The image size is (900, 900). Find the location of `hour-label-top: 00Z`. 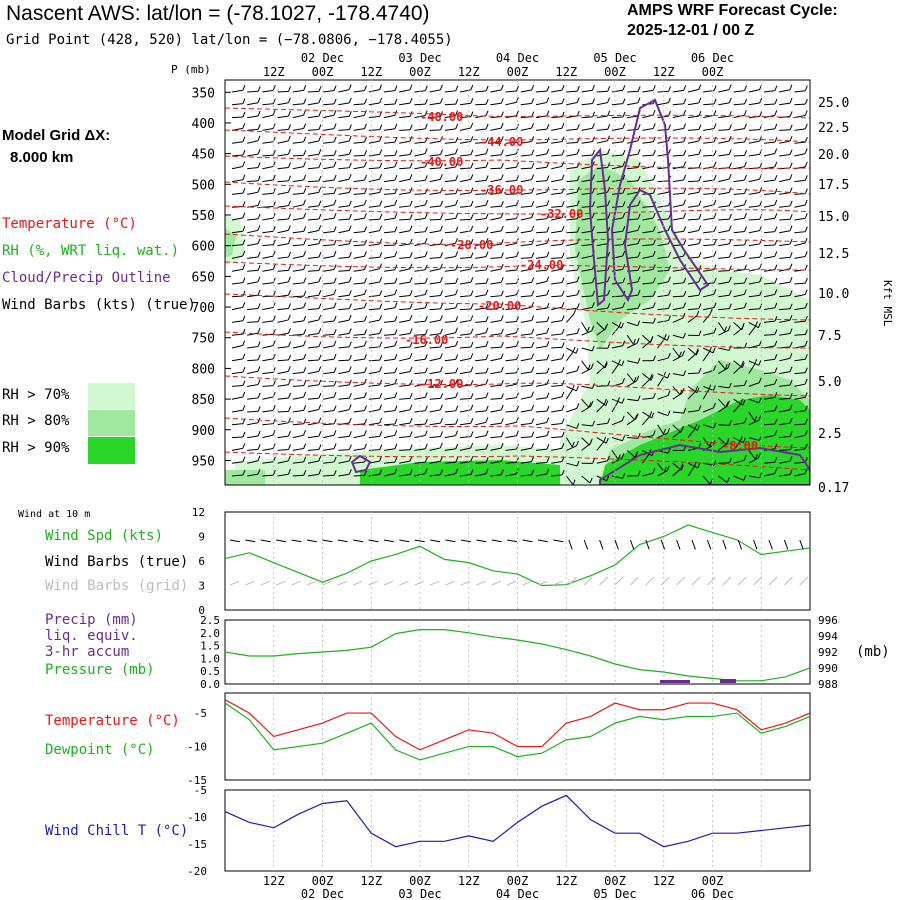

hour-label-top: 00Z is located at coordinates (420, 72).